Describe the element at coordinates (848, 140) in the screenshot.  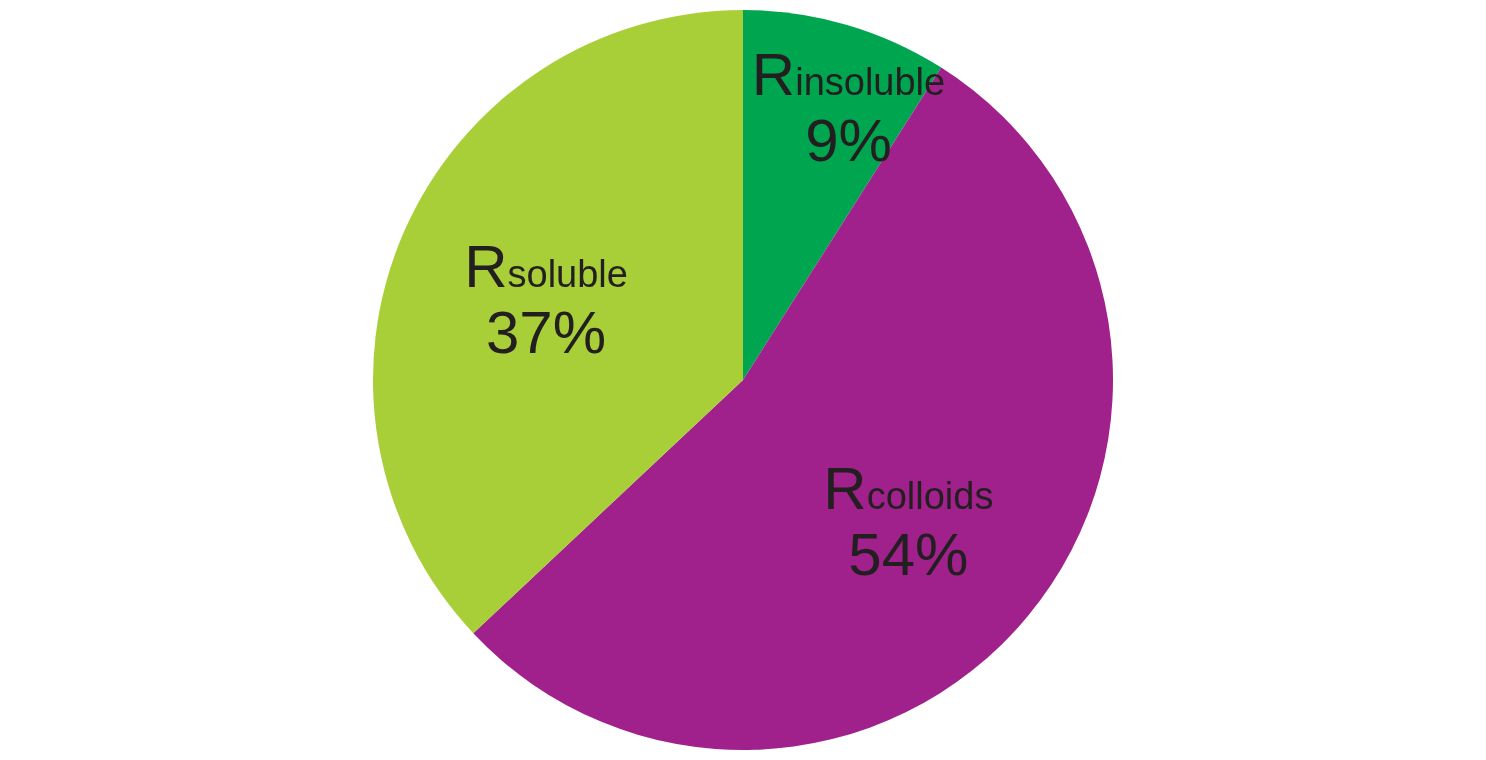
I see `data-label: 9%` at that location.